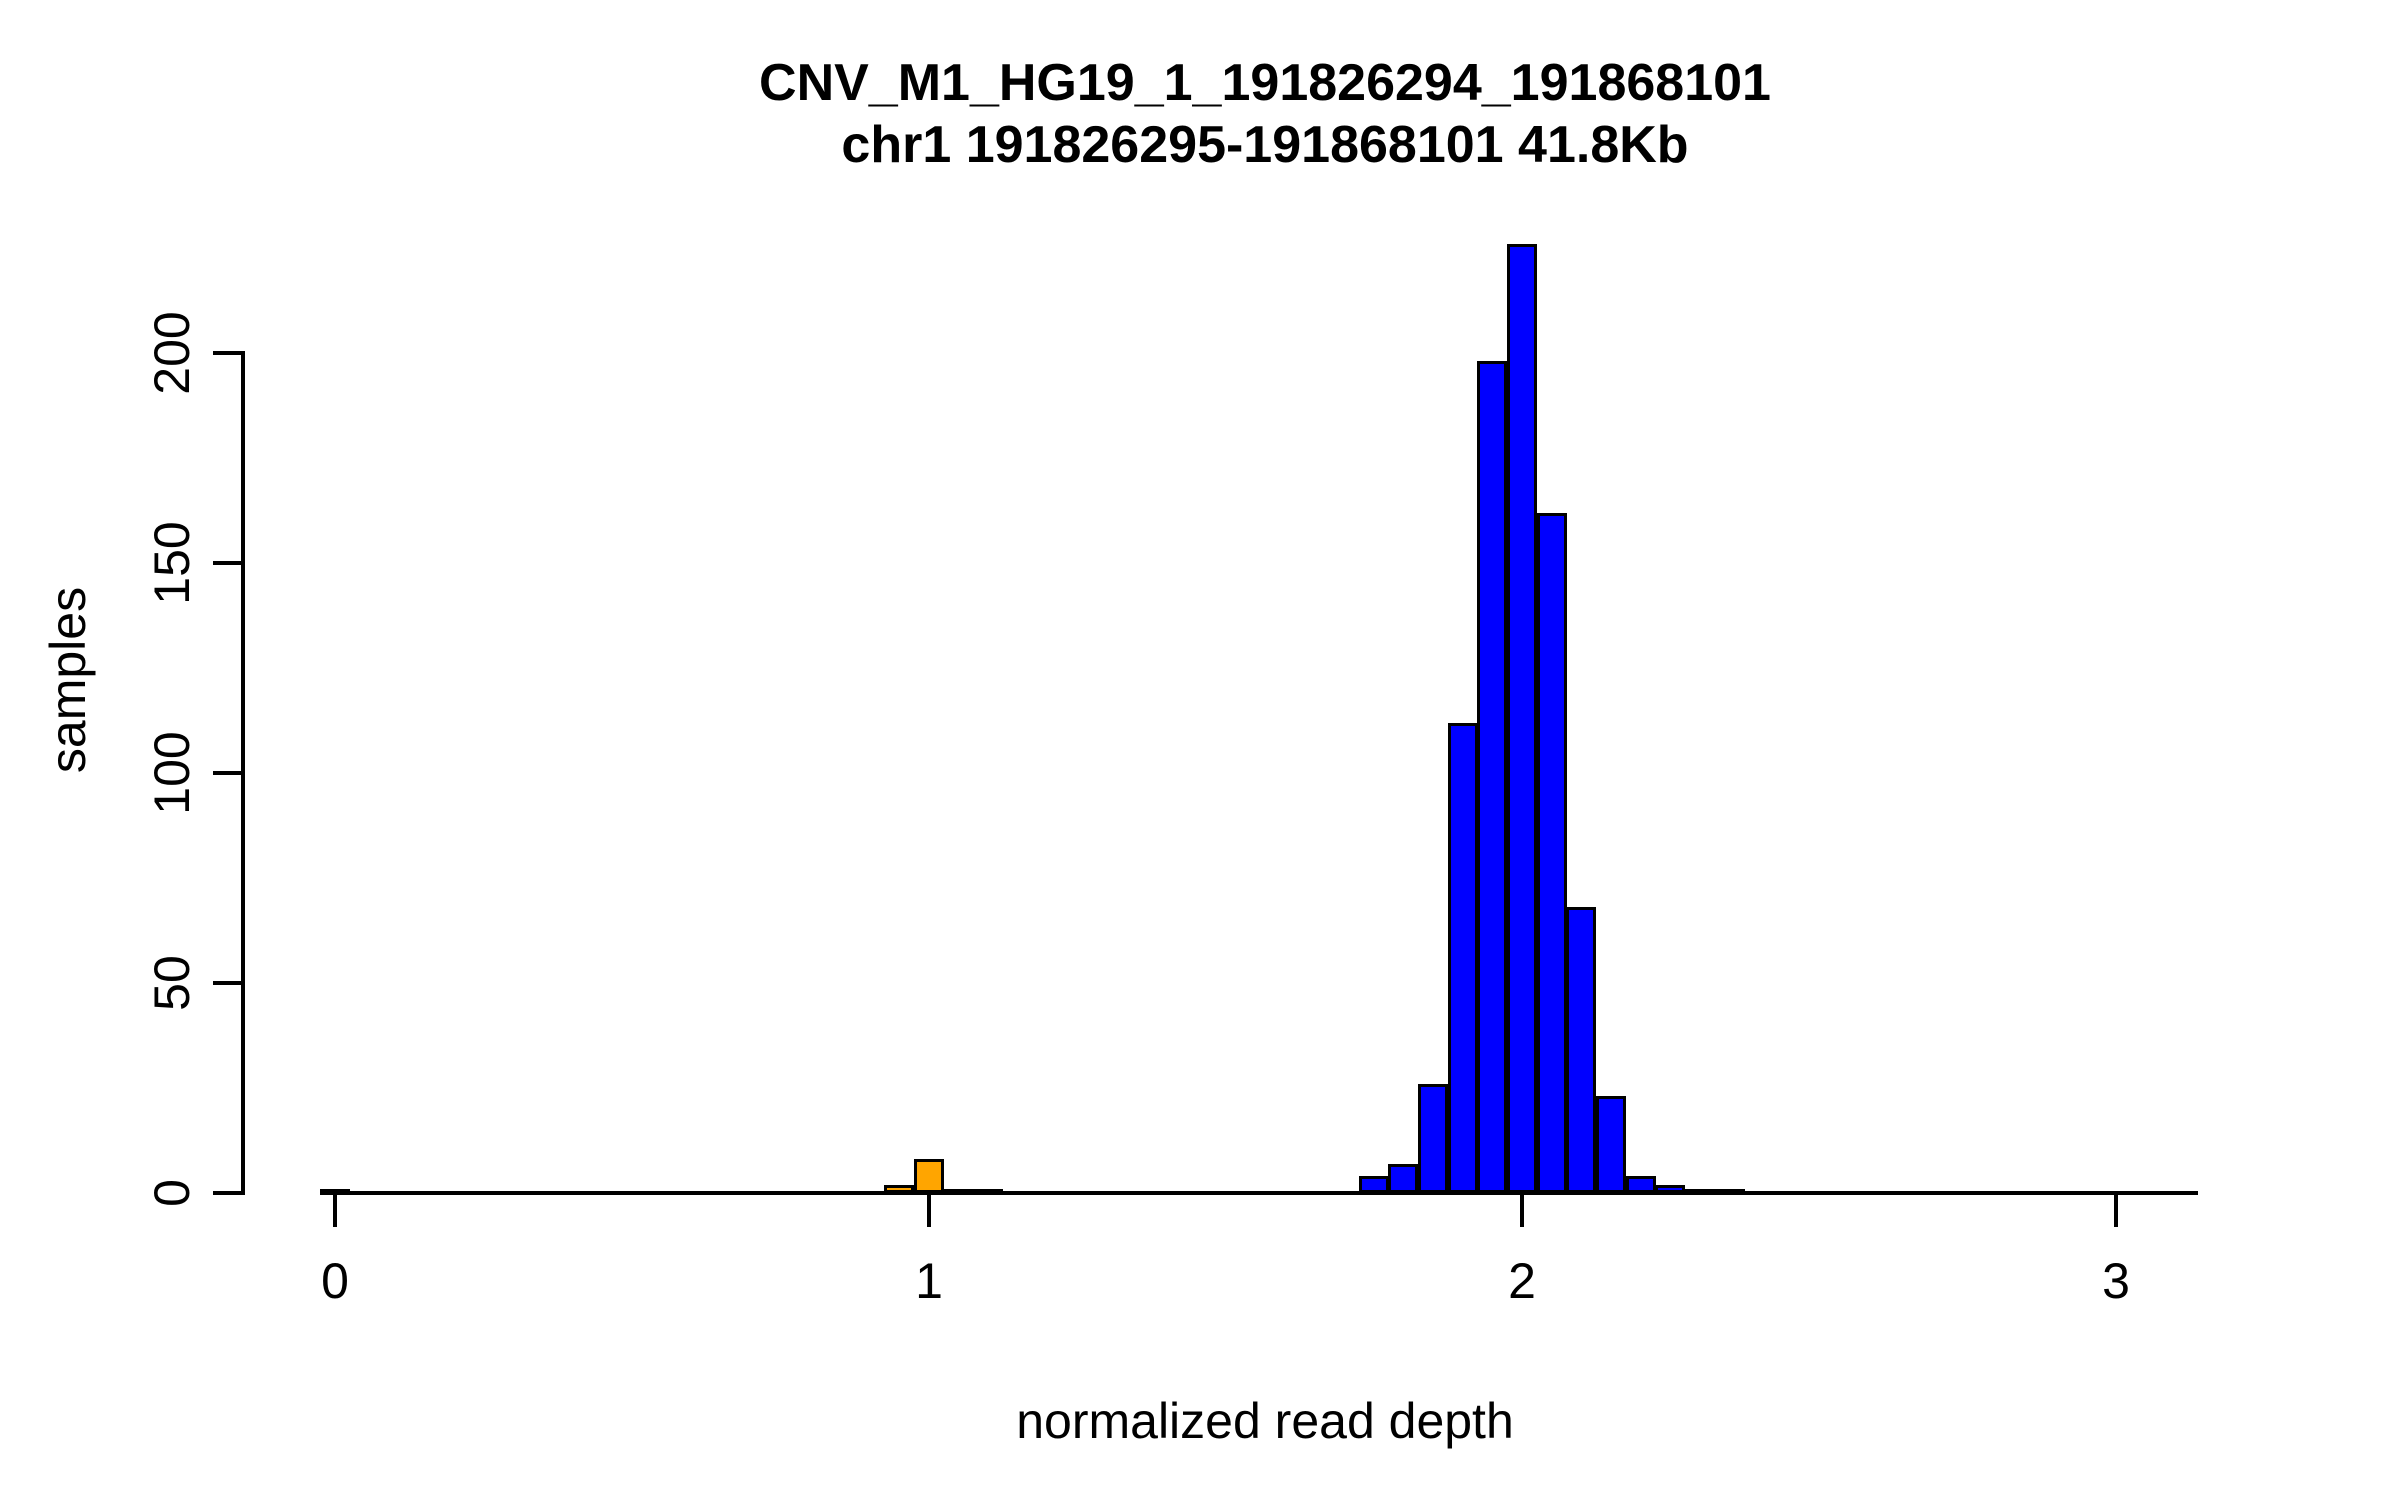 This screenshot has height=1500, width=2400. What do you see at coordinates (172, 353) in the screenshot?
I see `y-tick-label: 200` at bounding box center [172, 353].